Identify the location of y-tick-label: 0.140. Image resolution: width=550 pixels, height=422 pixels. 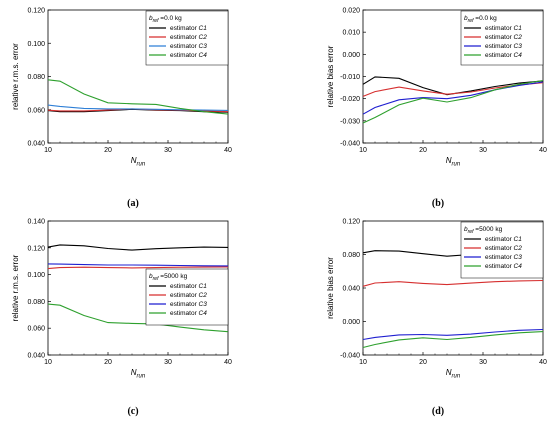
(36, 222).